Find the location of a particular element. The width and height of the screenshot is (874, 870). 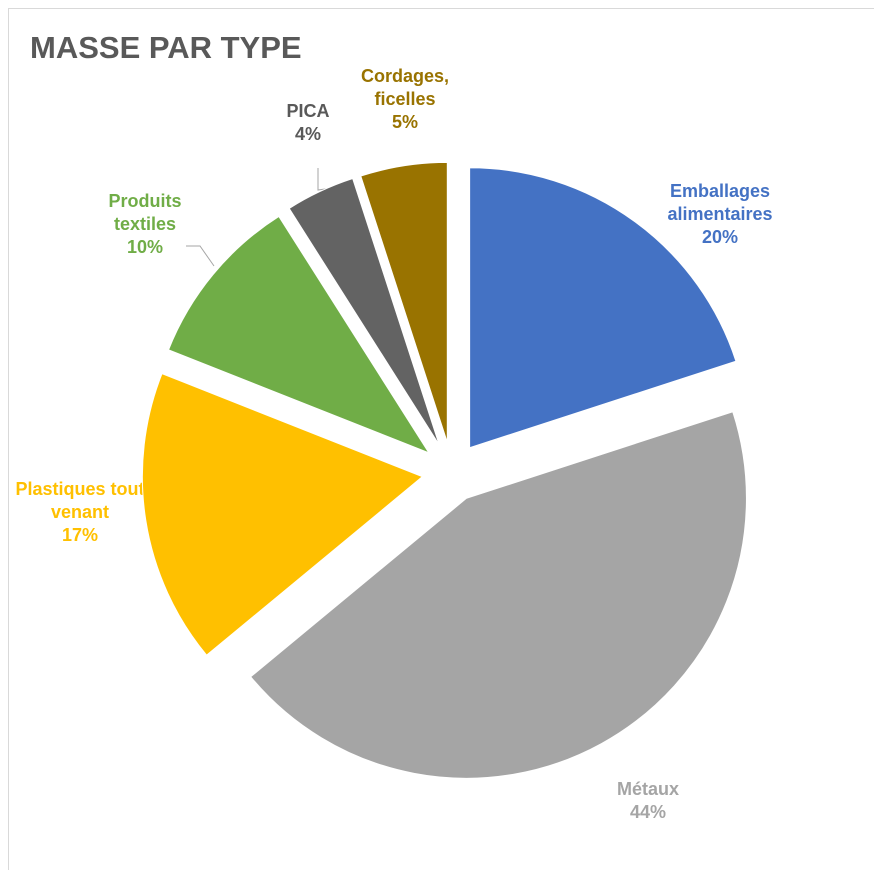

value-label: 17% is located at coordinates (80, 535).